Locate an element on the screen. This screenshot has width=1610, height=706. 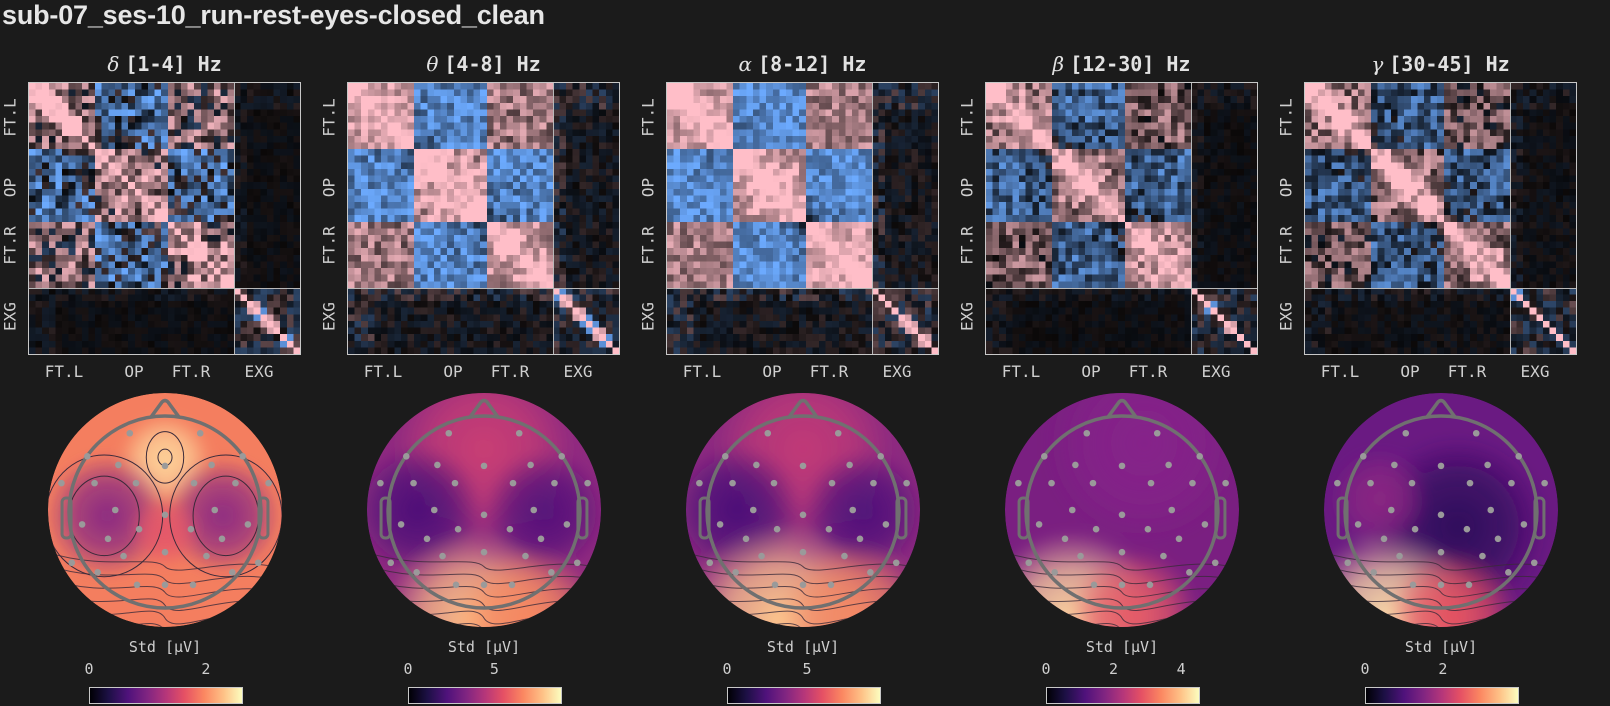
x-tick-exg: EXG is located at coordinates (1535, 371).